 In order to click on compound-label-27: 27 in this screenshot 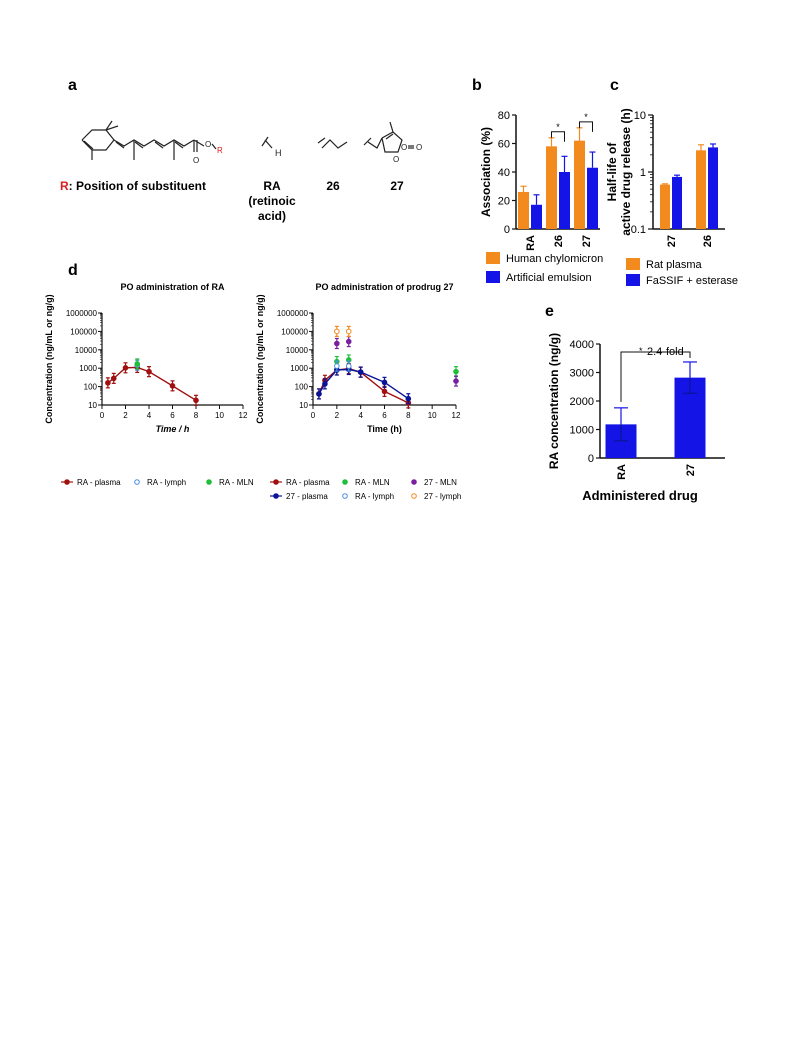, I will do `click(397, 186)`.